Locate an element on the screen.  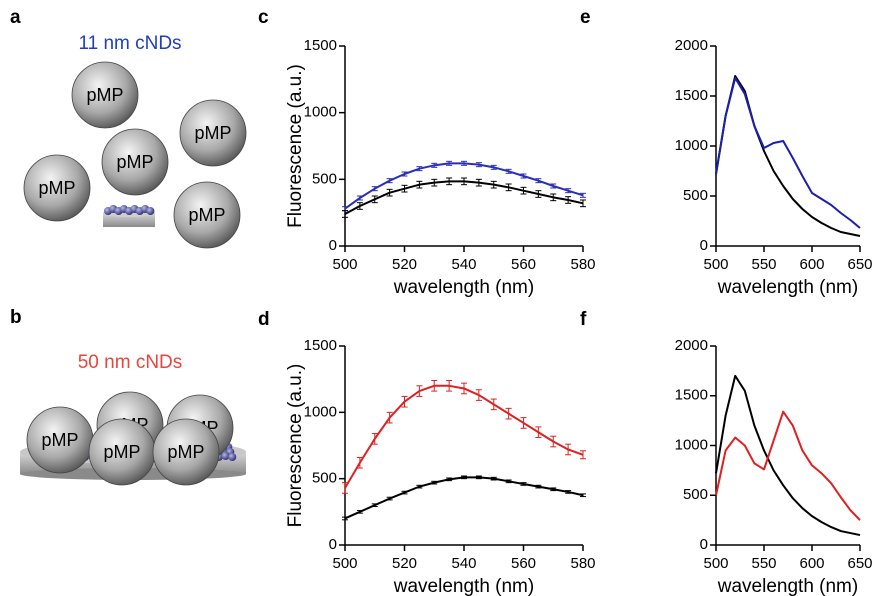
panel-label: c is located at coordinates (263, 17).